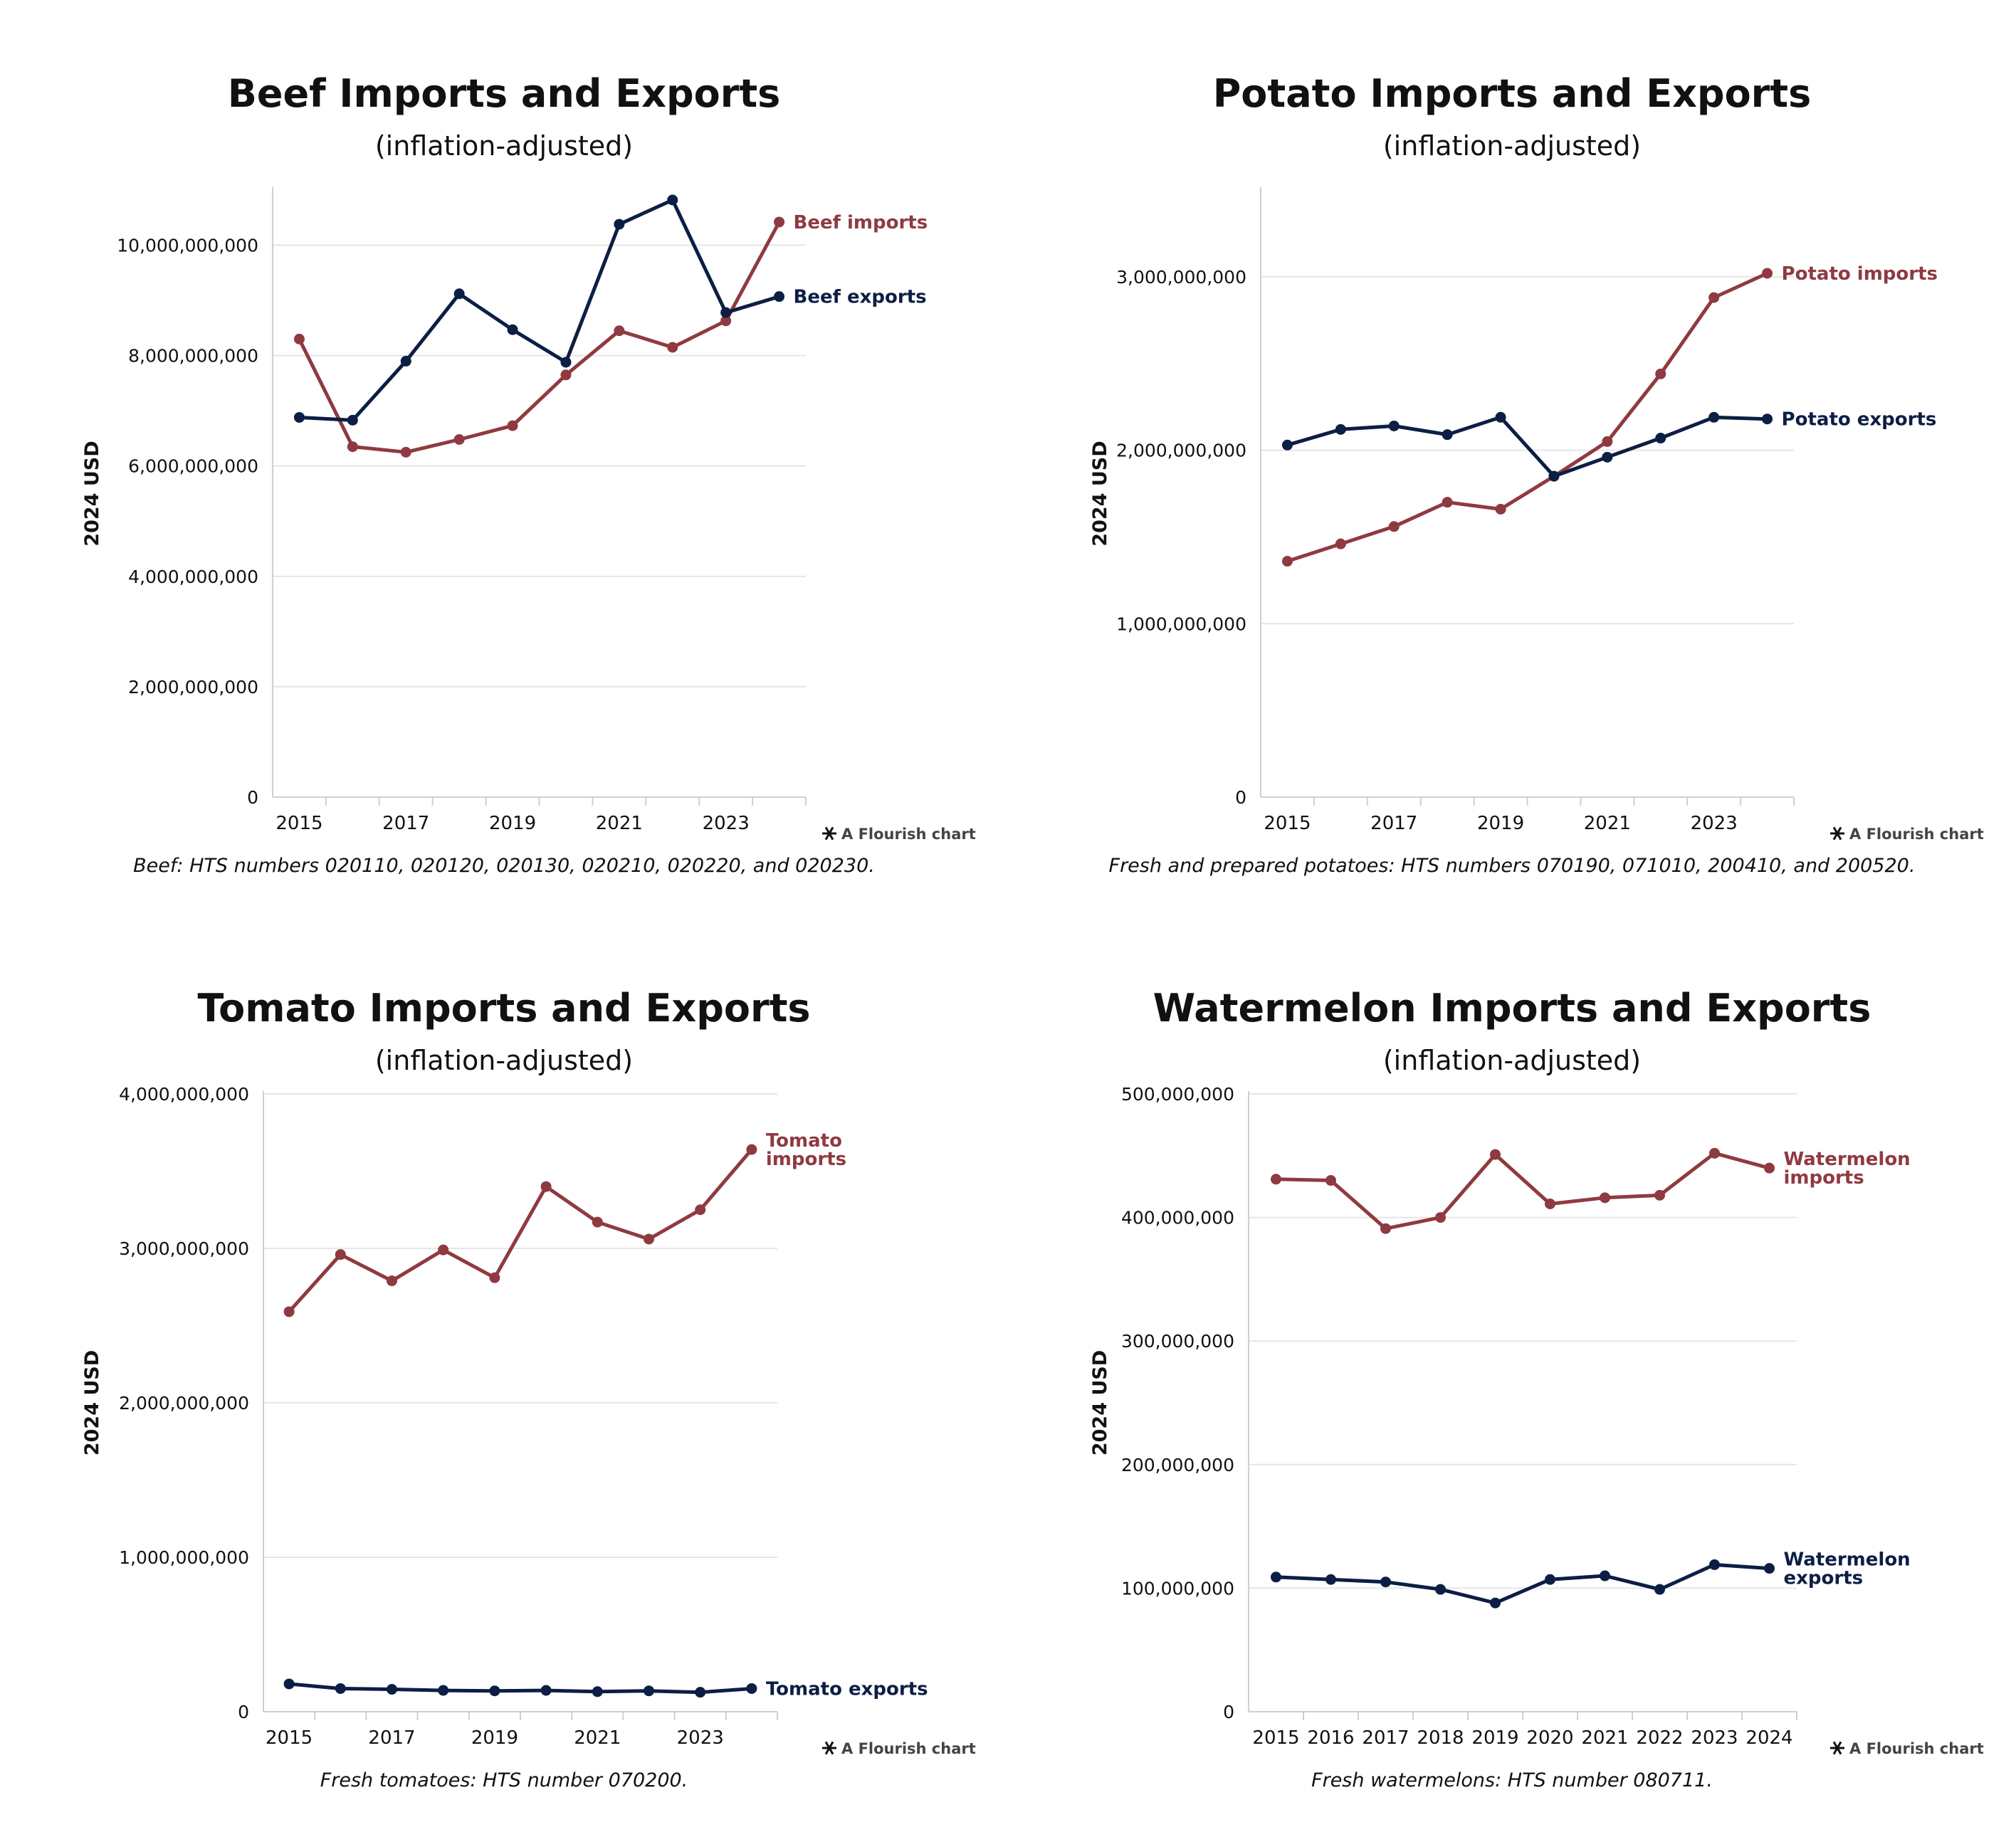 The width and height of the screenshot is (2016, 1832). I want to click on chart-title: Watermelon Imports and Exports, so click(1512, 1008).